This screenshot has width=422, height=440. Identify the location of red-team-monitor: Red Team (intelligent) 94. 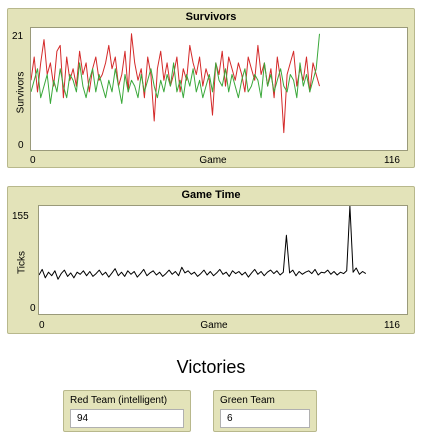
(127, 411).